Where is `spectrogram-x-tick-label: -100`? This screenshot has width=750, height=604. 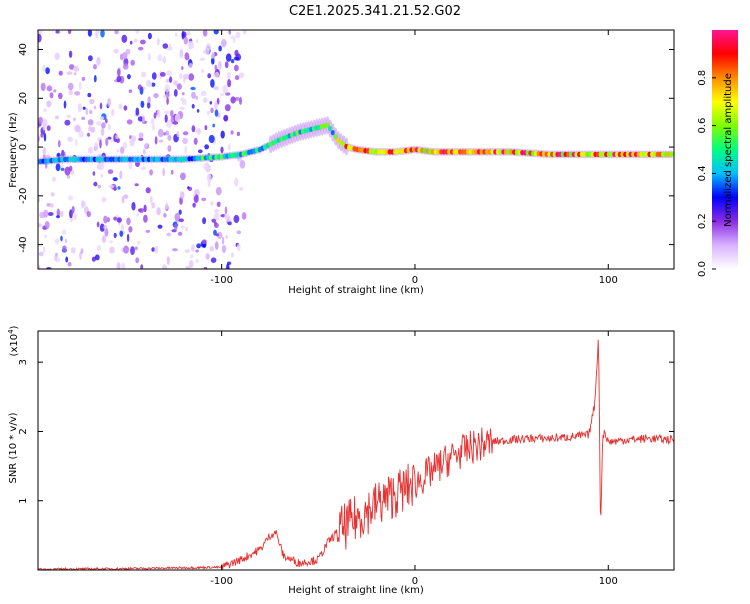 spectrogram-x-tick-label: -100 is located at coordinates (221, 280).